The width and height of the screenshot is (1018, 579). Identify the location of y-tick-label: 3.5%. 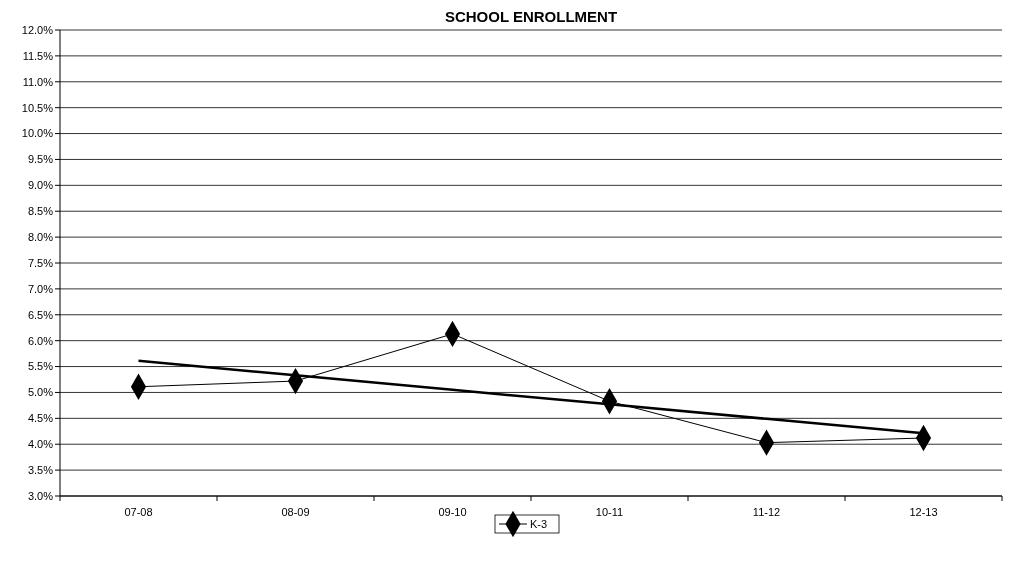
(40, 469).